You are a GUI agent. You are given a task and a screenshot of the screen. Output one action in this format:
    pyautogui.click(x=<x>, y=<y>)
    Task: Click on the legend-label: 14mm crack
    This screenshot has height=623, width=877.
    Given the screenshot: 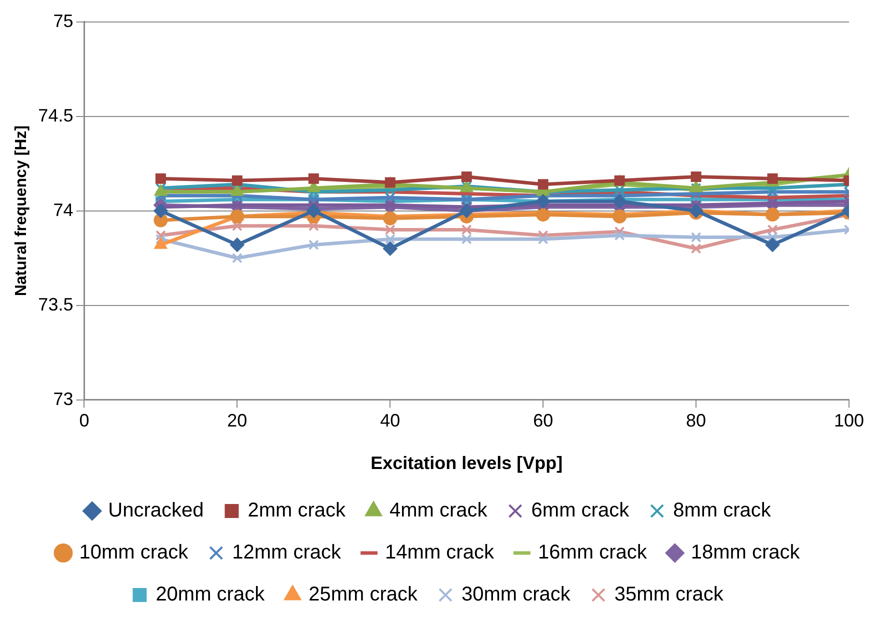 What is the action you would take?
    pyautogui.click(x=440, y=553)
    